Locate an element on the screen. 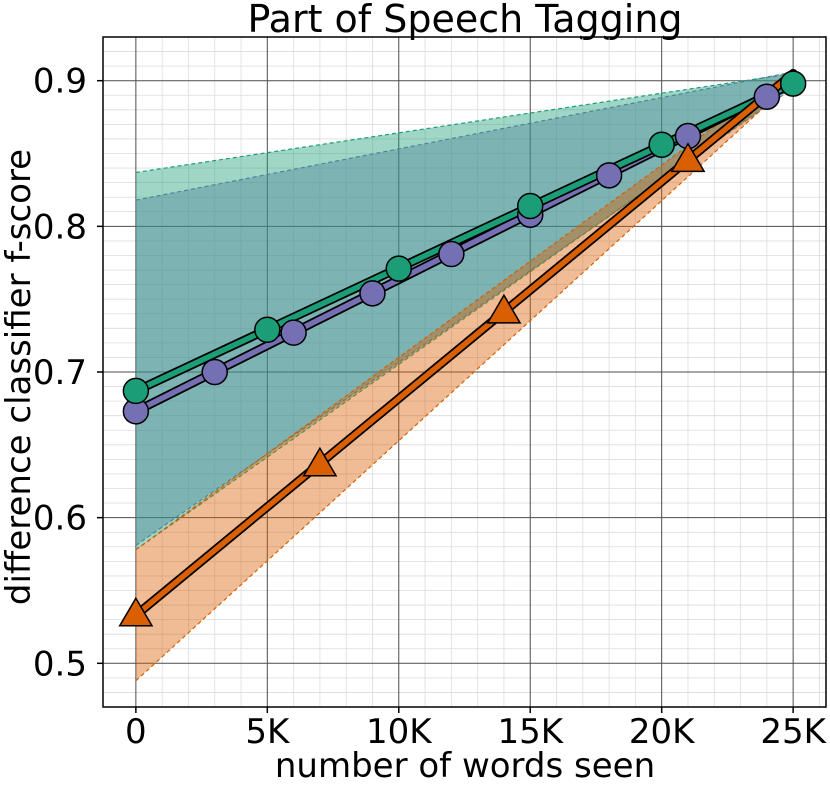 This screenshot has width=830, height=785. x-tick-label: 20K is located at coordinates (662, 732).